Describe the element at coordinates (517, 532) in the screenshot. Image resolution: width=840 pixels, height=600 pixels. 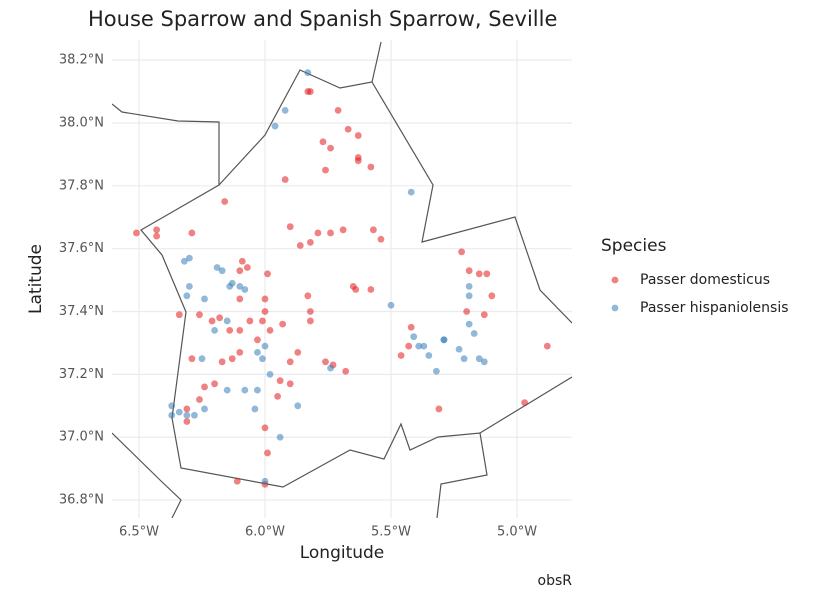
I see `x-tick-label: 5.0°W` at that location.